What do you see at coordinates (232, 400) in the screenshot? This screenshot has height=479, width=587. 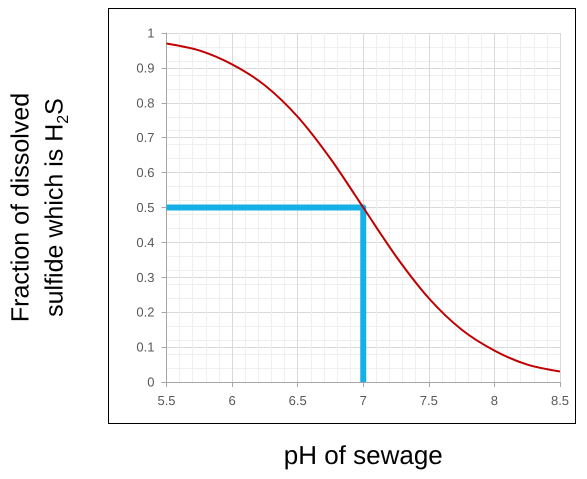 I see `x-tick-label: 6` at bounding box center [232, 400].